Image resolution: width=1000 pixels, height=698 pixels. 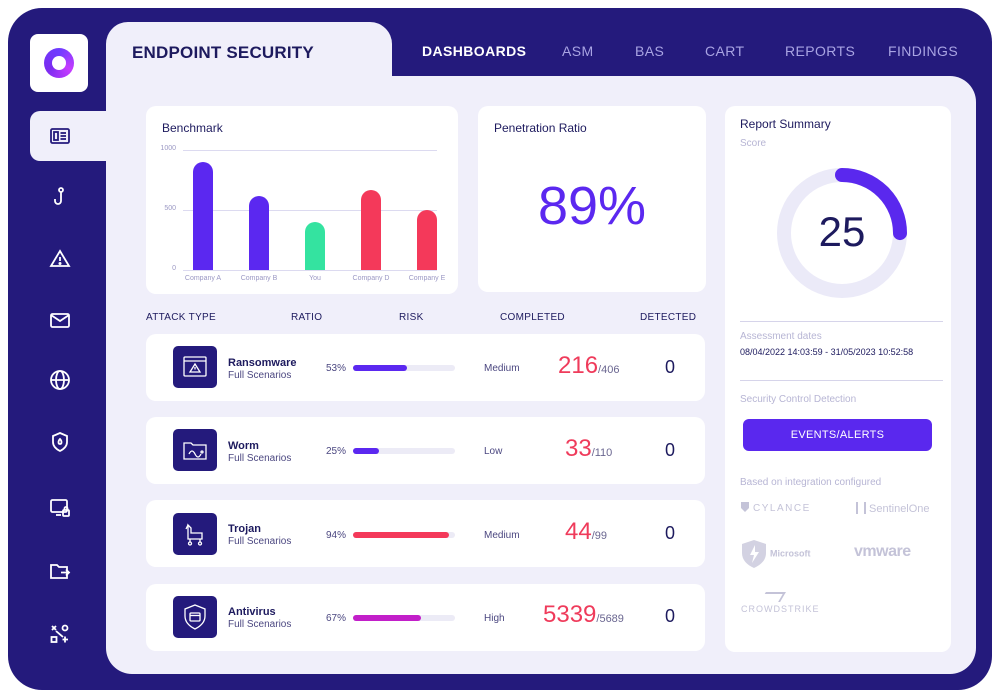 What do you see at coordinates (578, 531) in the screenshot?
I see `completed-number: 44` at bounding box center [578, 531].